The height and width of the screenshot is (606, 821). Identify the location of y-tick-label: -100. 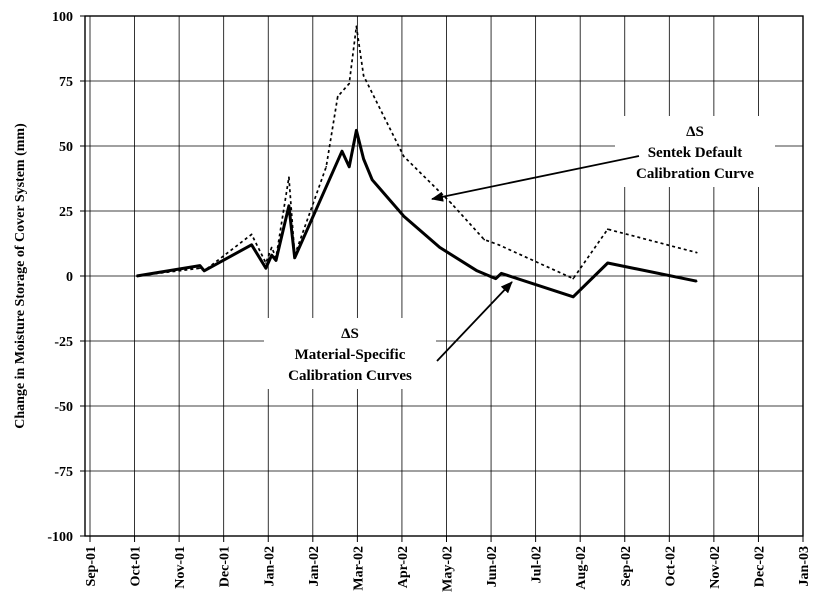
(60, 537).